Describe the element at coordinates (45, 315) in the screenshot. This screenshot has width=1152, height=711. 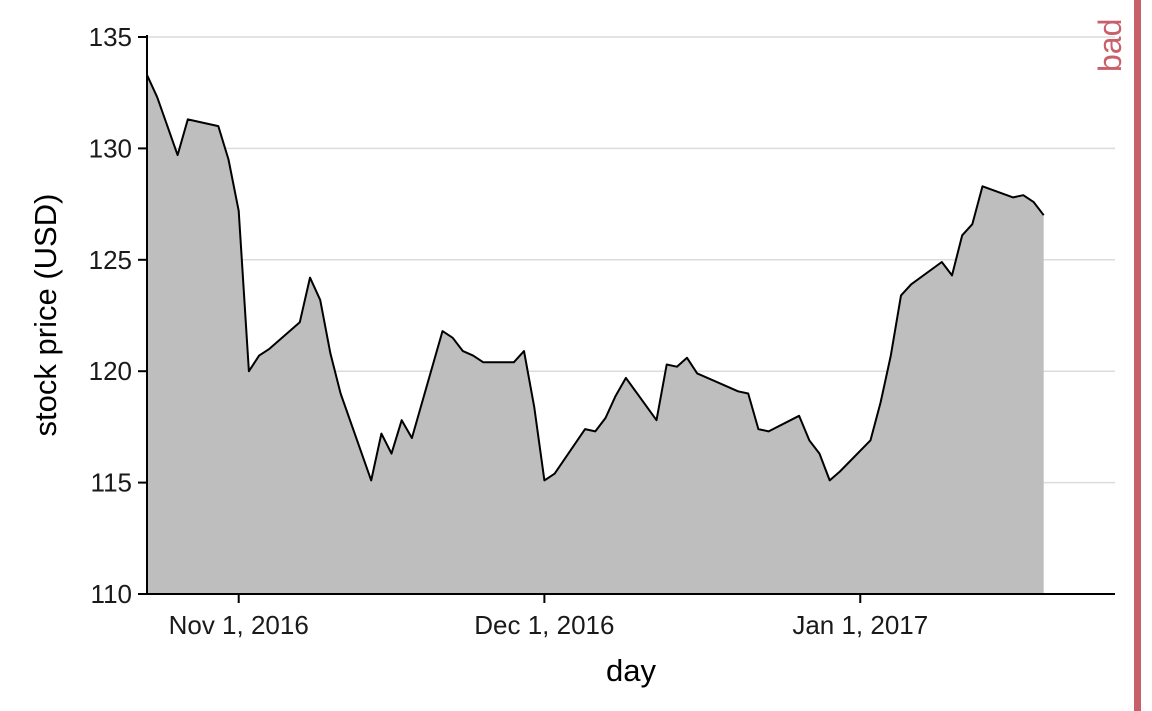
I see `y-axis-title: stock price (USD)` at that location.